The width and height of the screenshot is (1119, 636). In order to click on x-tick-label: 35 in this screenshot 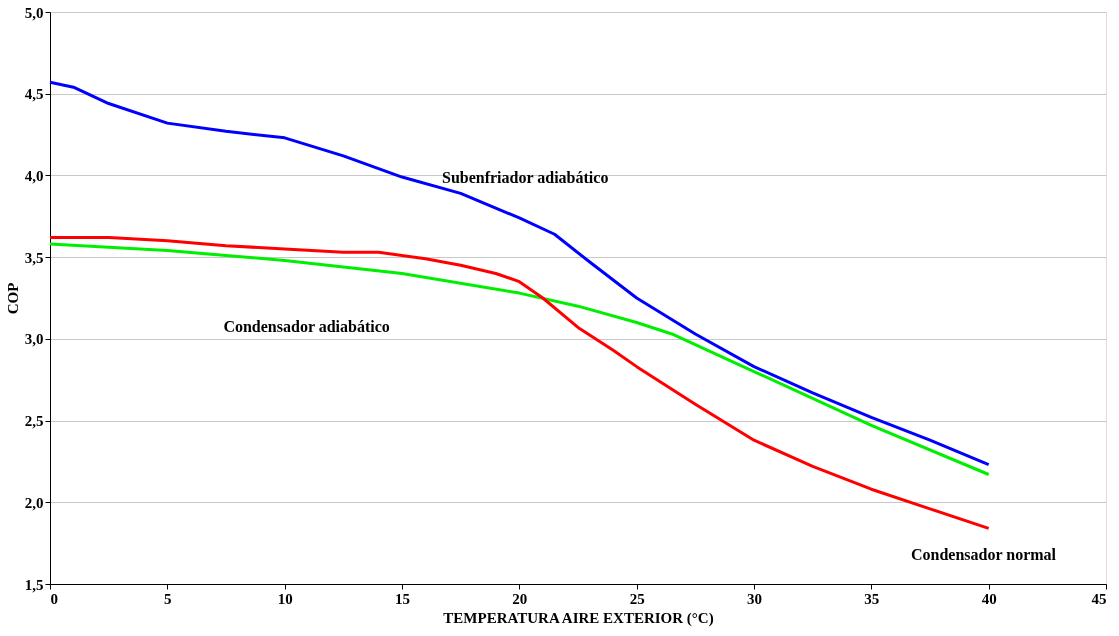, I will do `click(872, 598)`.